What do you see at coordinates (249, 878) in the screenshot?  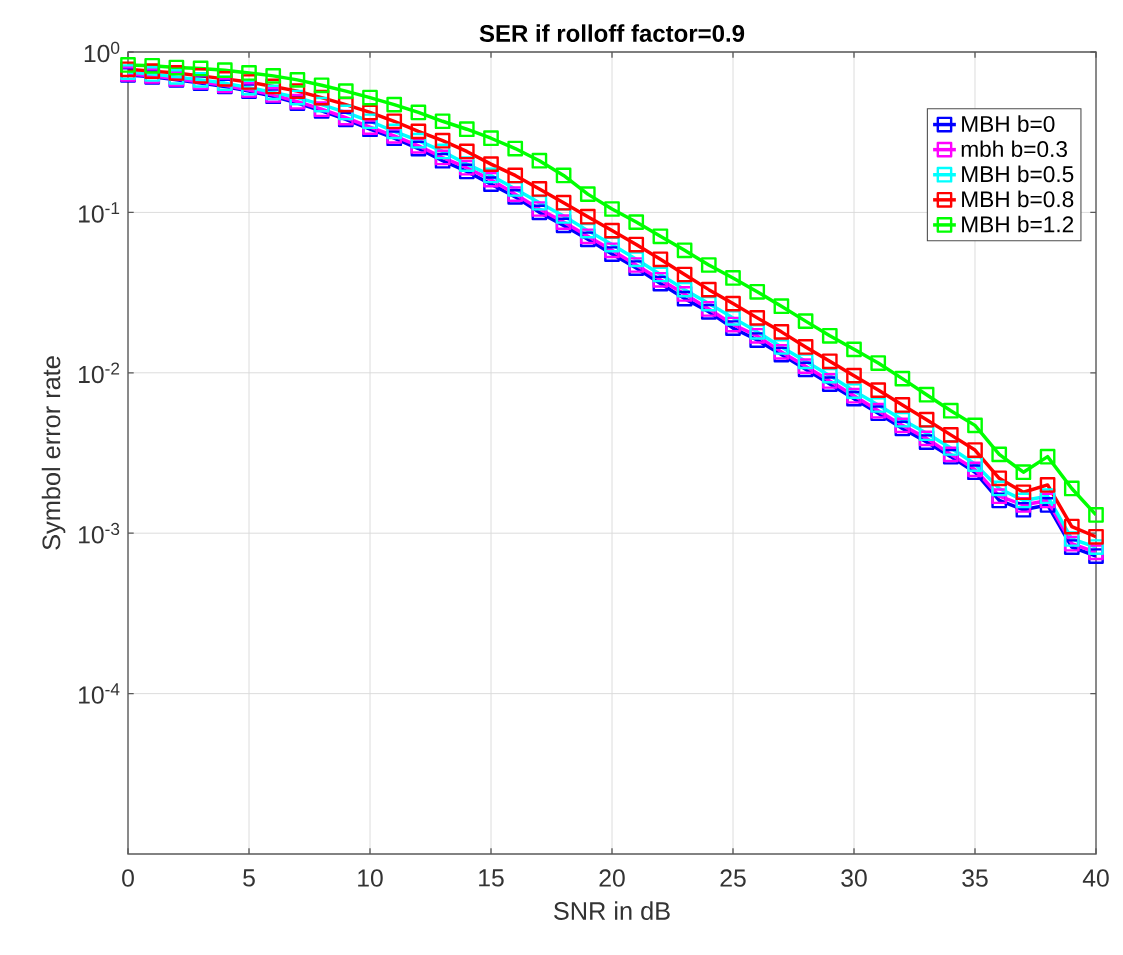 I see `x-tick-label: 5` at bounding box center [249, 878].